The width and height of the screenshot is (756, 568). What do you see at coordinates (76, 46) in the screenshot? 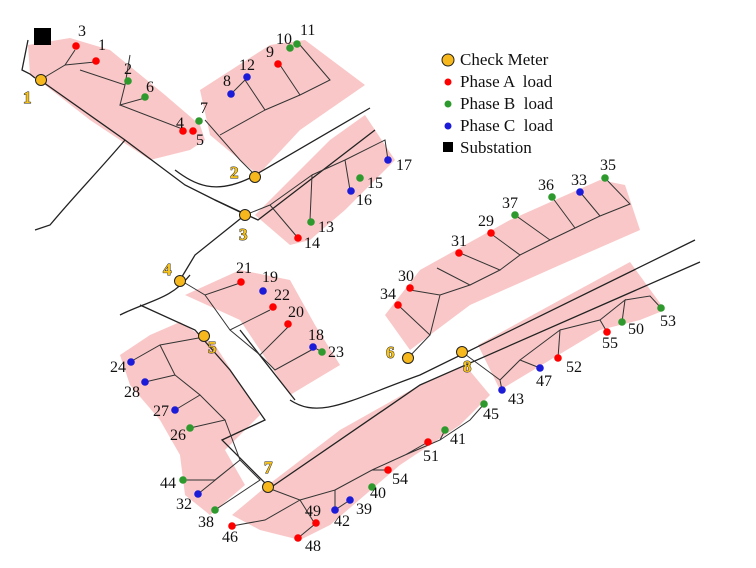
I see `load-point-3-phase-a` at bounding box center [76, 46].